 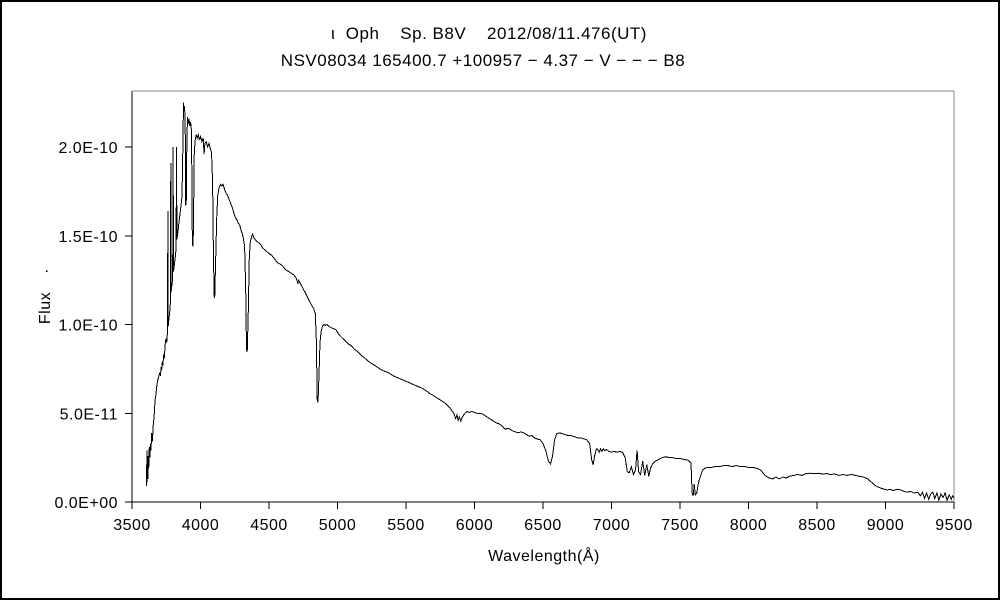 What do you see at coordinates (489, 33) in the screenshot?
I see `chart-title: ι Oph Sp. B8V 2012/08/11.476(UT)` at bounding box center [489, 33].